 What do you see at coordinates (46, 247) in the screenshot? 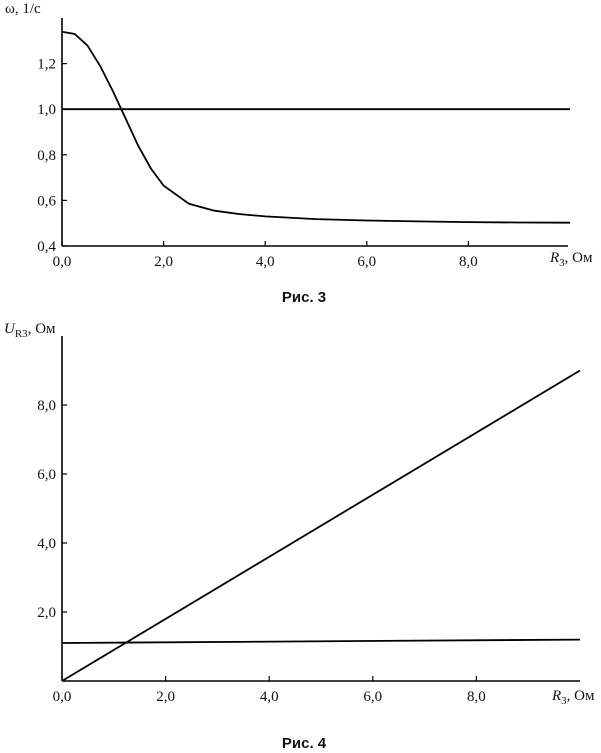
I see `y-tick-label: 0,4` at bounding box center [46, 247].